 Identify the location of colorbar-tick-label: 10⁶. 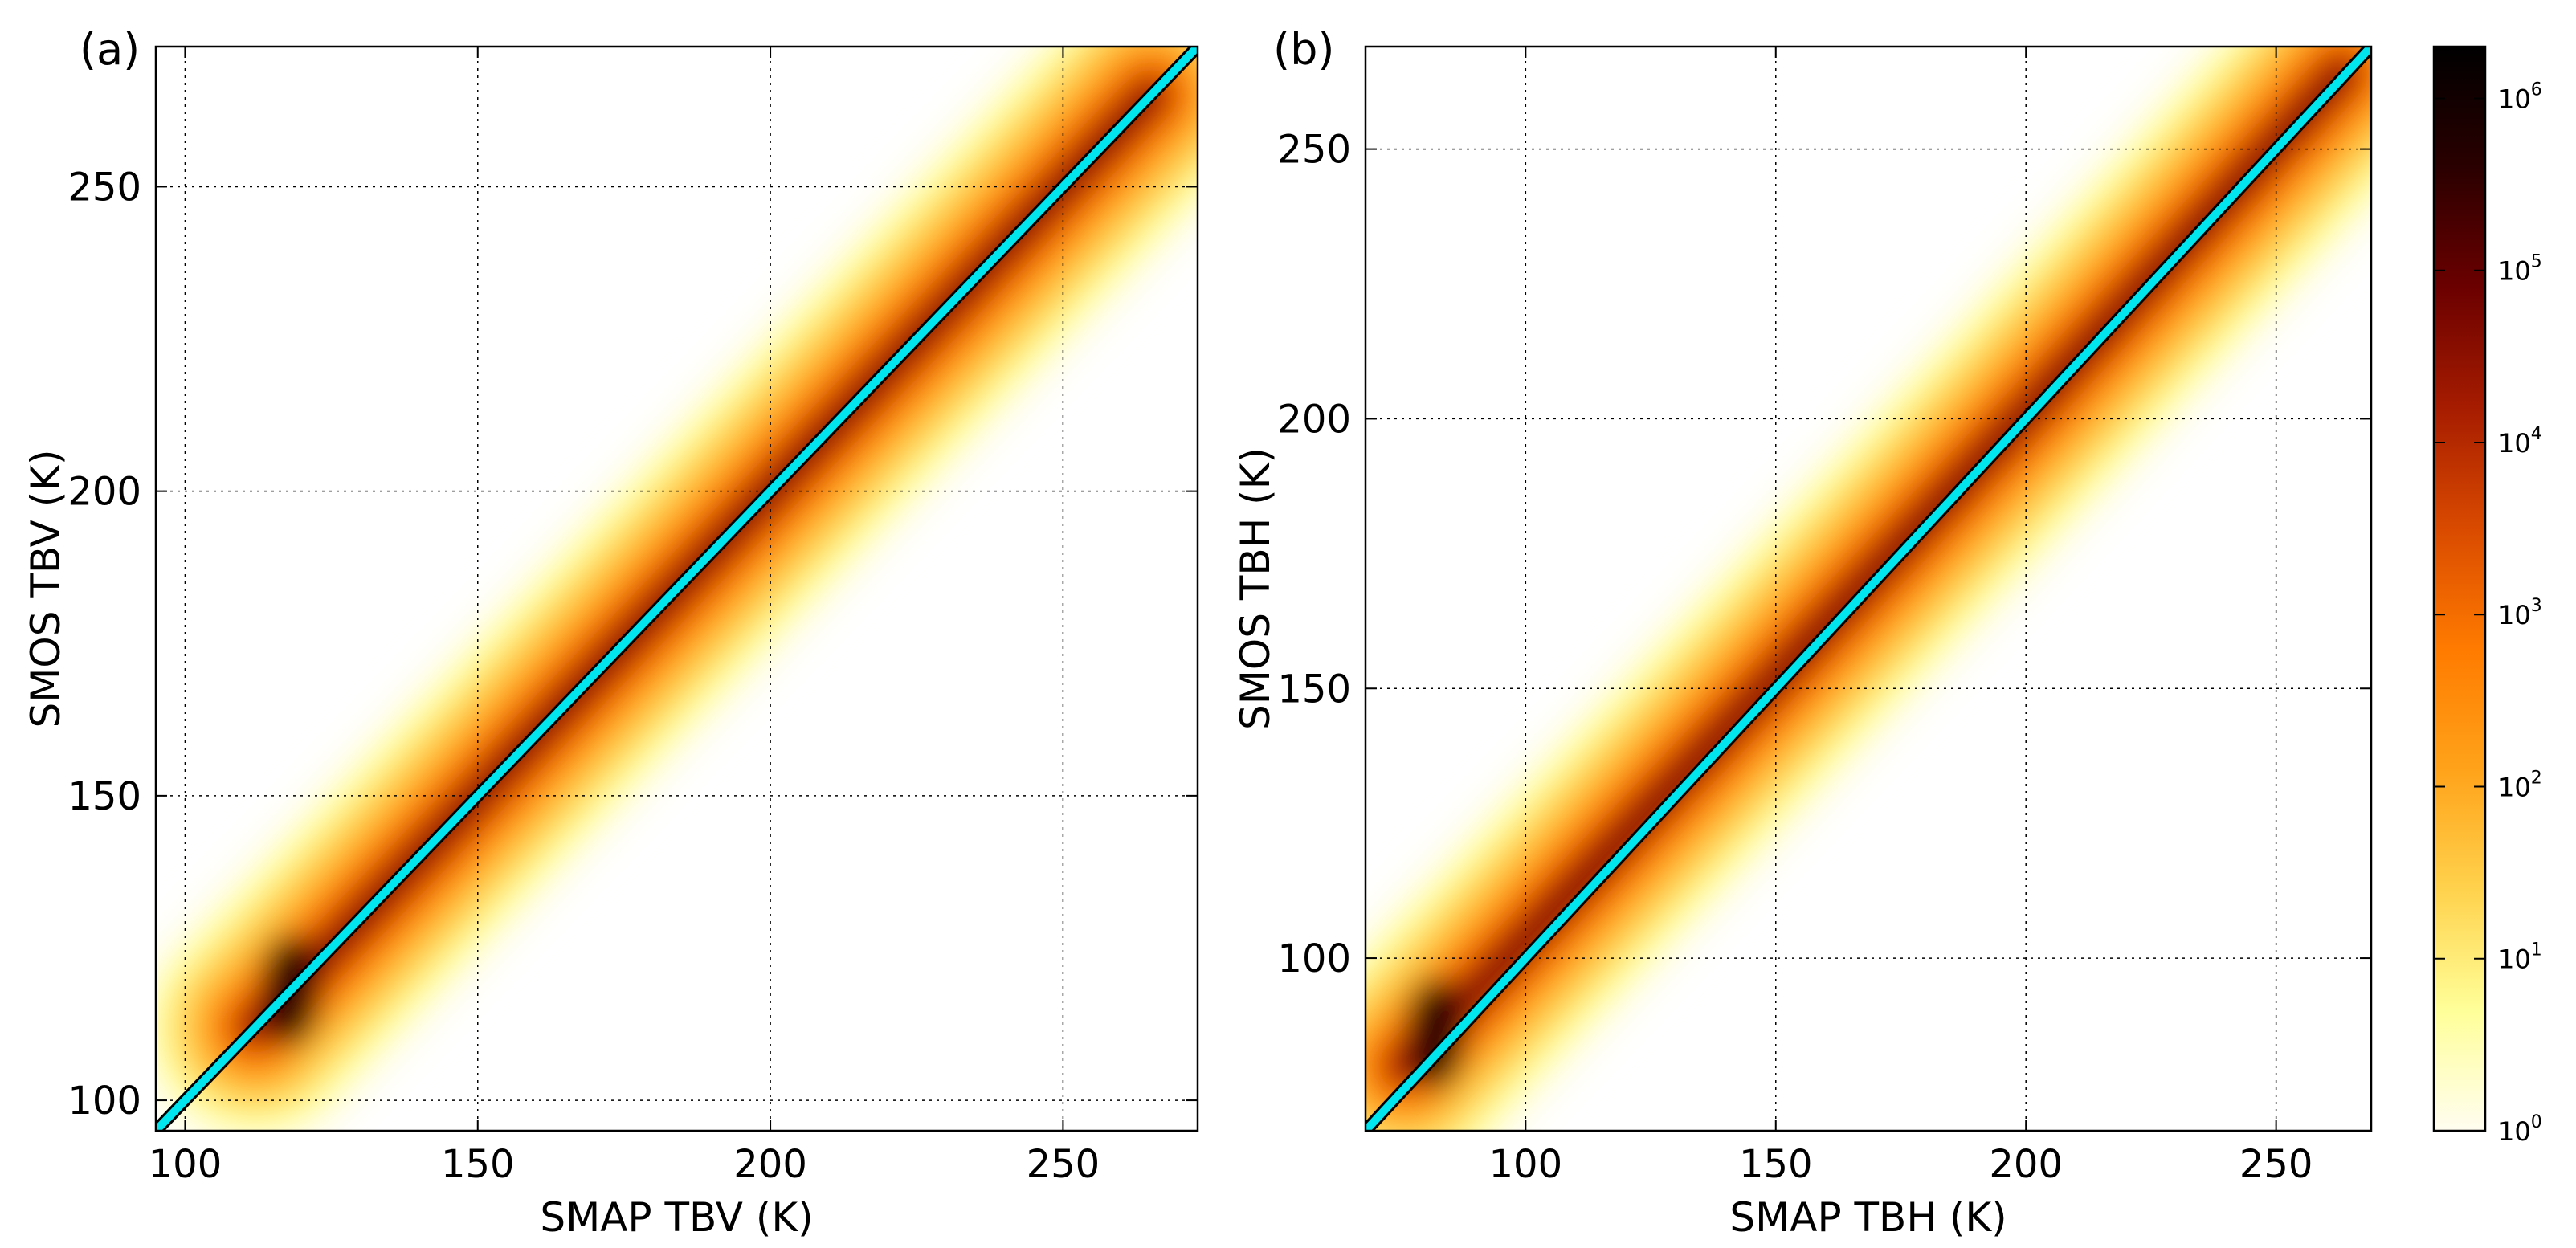
(2520, 97).